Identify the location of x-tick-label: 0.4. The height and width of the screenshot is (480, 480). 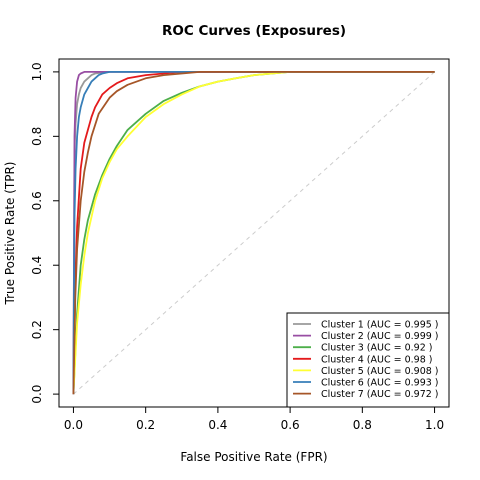
(217, 425).